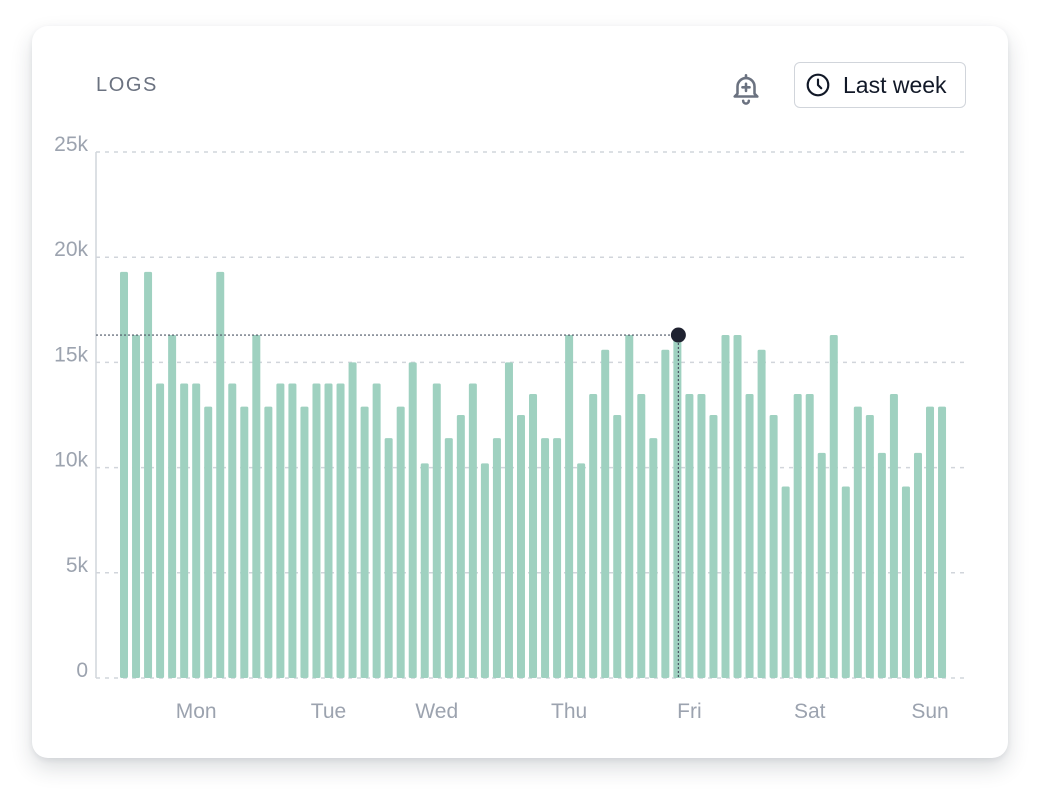 This screenshot has width=1040, height=800. Describe the element at coordinates (328, 711) in the screenshot. I see `x-tick-label: Tue` at that location.